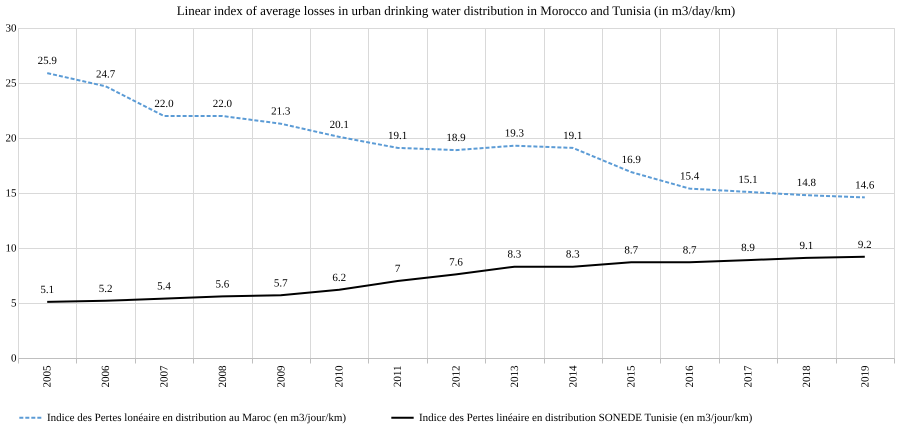  What do you see at coordinates (11, 28) in the screenshot?
I see `y-tick-label: 30` at bounding box center [11, 28].